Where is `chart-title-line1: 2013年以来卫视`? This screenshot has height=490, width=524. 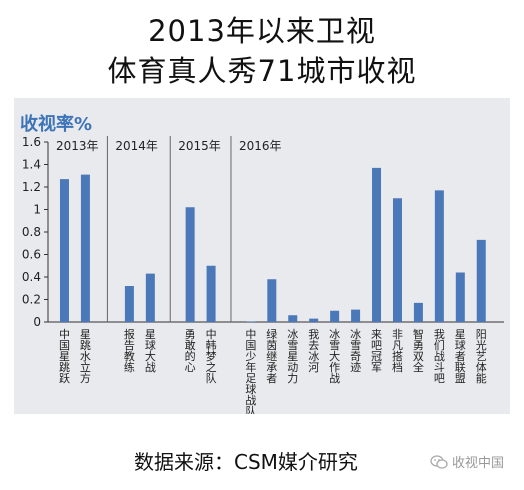 chart-title-line1: 2013年以来卫视 is located at coordinates (262, 31).